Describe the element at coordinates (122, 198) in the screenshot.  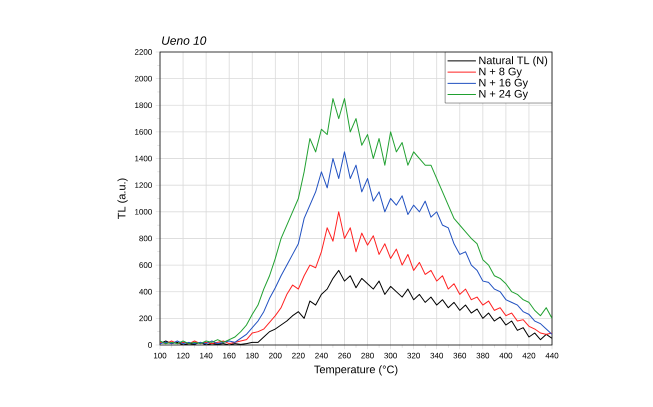
I see `y-axis-title: TL (a.u.)` at that location.